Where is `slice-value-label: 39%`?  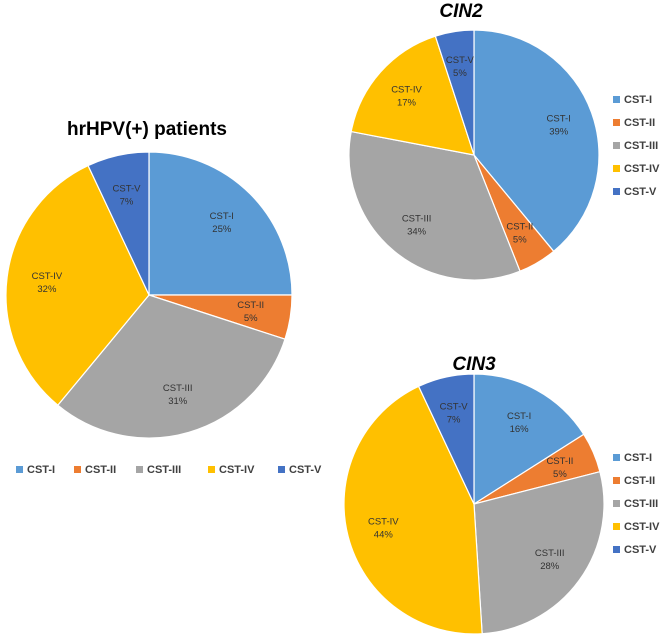 slice-value-label: 39% is located at coordinates (559, 132).